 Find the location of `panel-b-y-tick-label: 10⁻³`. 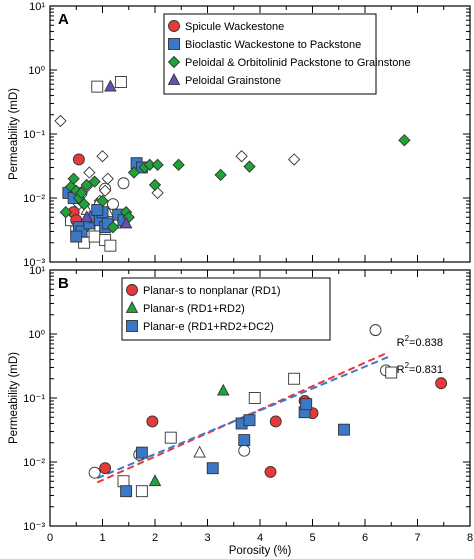

panel-b-y-tick-label: 10⁻³ is located at coordinates (34, 527).